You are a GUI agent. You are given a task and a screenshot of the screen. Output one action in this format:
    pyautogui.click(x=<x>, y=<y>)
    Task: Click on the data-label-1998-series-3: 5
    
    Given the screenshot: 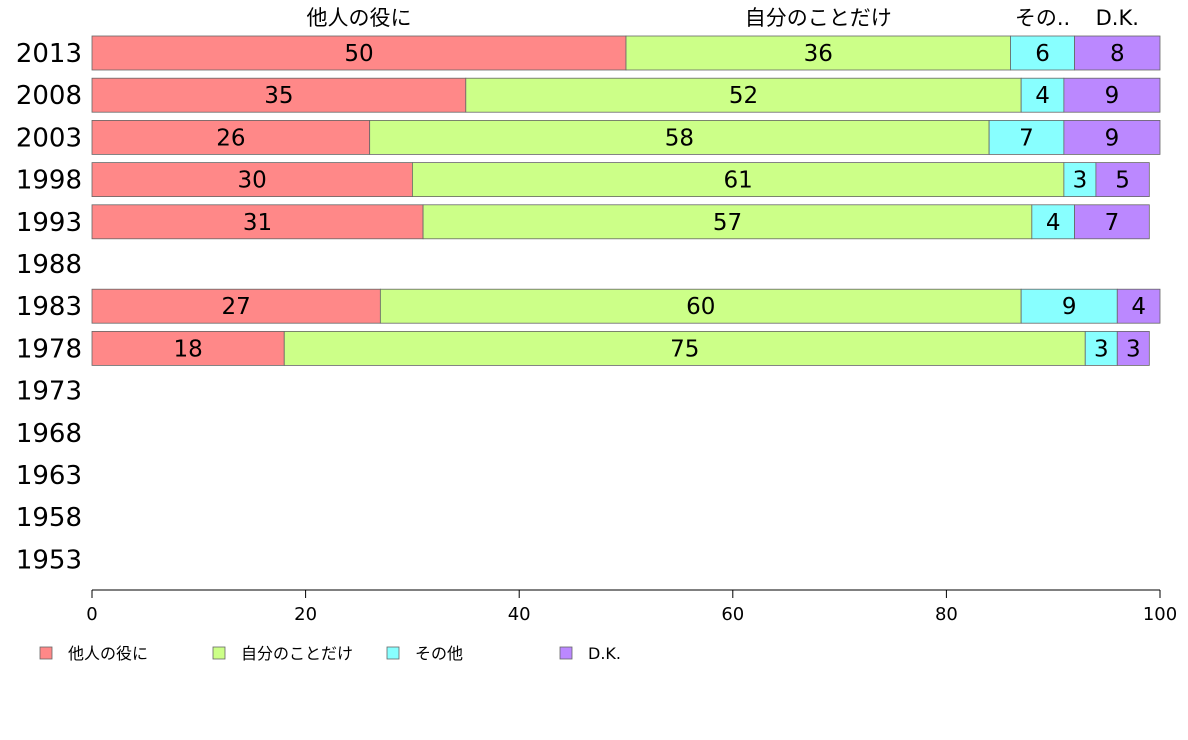 What is the action you would take?
    pyautogui.click(x=1122, y=181)
    